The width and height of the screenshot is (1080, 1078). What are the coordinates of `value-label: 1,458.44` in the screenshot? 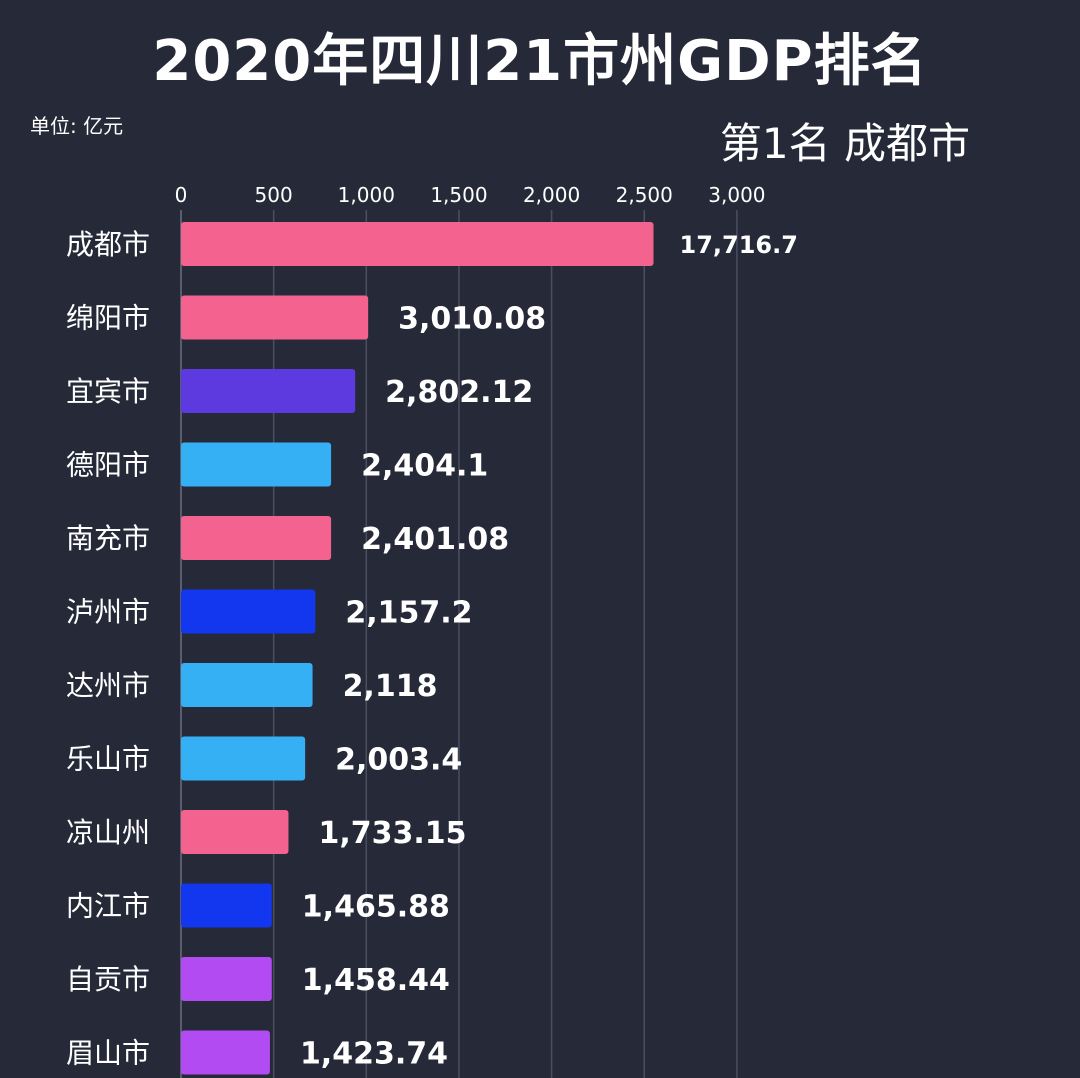 It's located at (376, 980).